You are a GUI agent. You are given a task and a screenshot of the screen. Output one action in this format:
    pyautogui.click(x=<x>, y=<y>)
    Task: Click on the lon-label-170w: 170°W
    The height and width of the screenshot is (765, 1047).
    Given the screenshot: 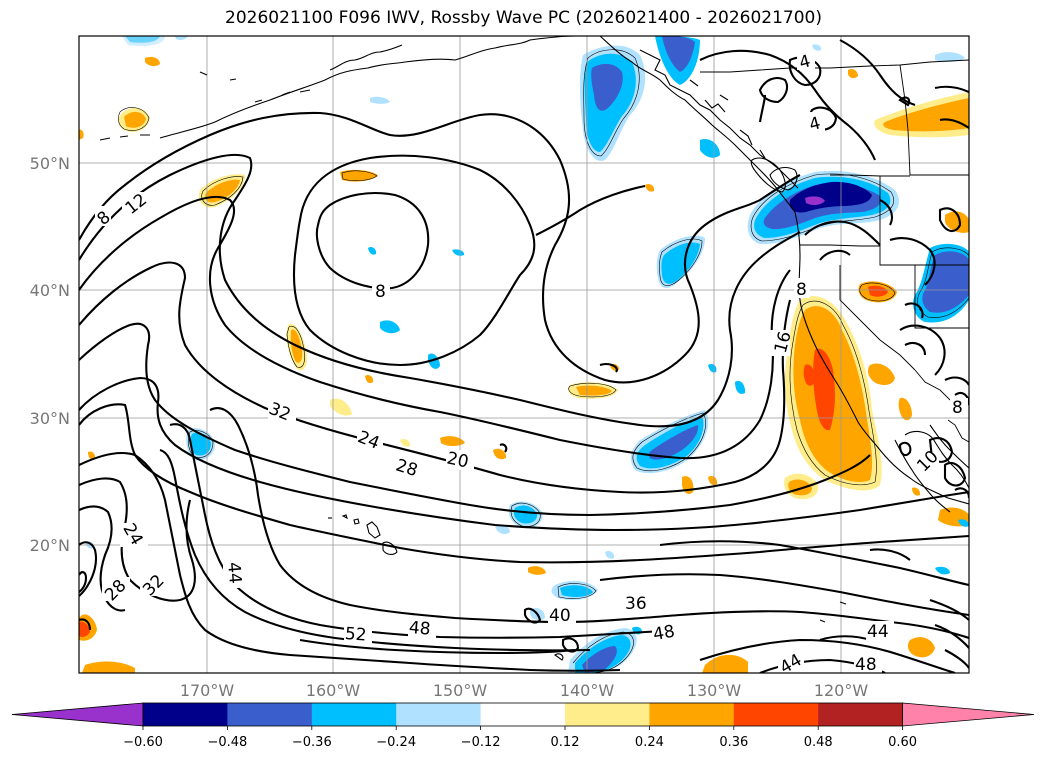 What is the action you would take?
    pyautogui.click(x=207, y=690)
    